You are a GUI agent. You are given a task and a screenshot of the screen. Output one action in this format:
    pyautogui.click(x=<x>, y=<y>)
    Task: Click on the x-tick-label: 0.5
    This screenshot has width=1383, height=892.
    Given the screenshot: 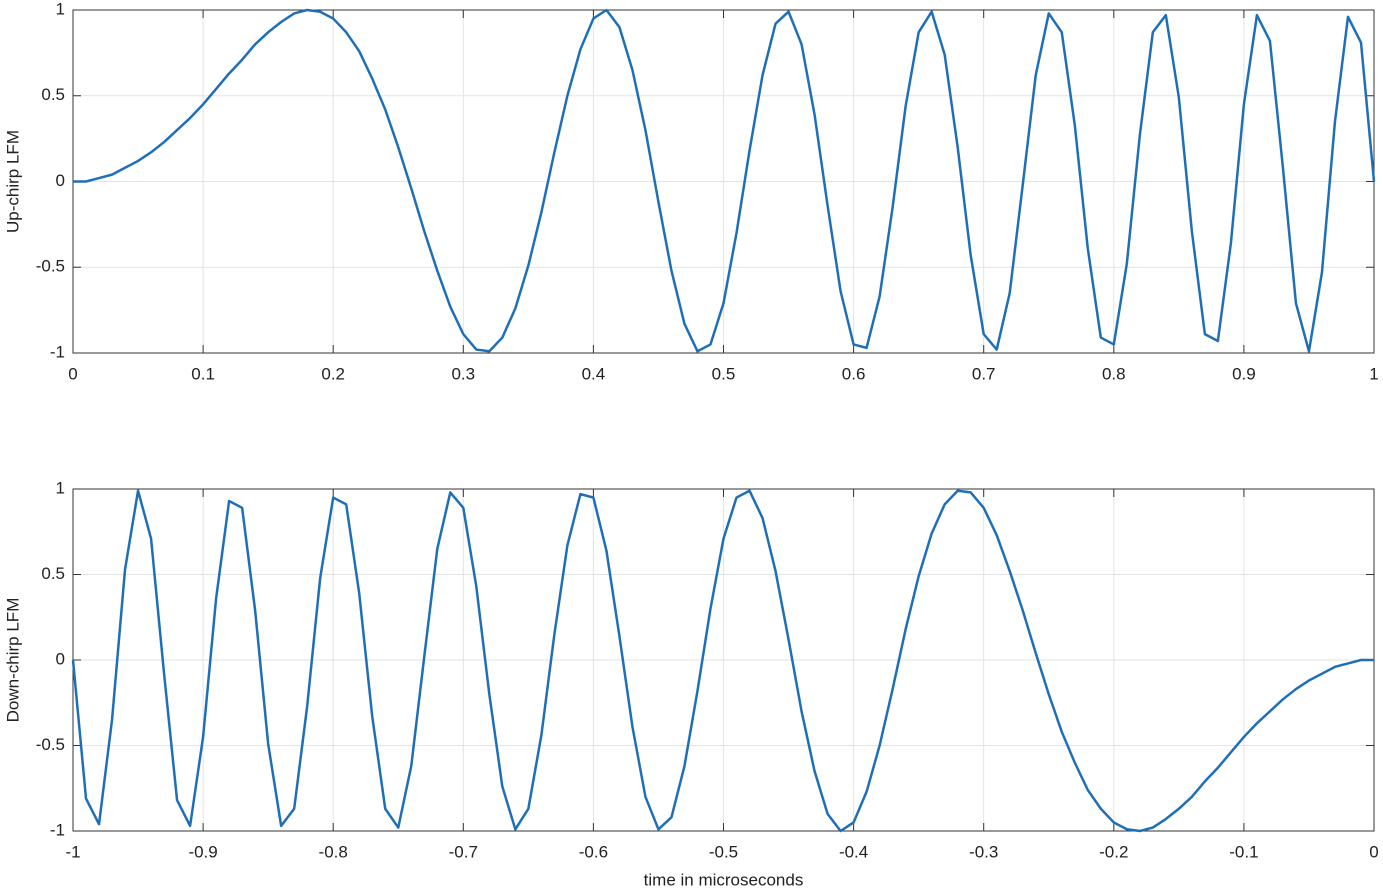 What is the action you would take?
    pyautogui.click(x=724, y=373)
    